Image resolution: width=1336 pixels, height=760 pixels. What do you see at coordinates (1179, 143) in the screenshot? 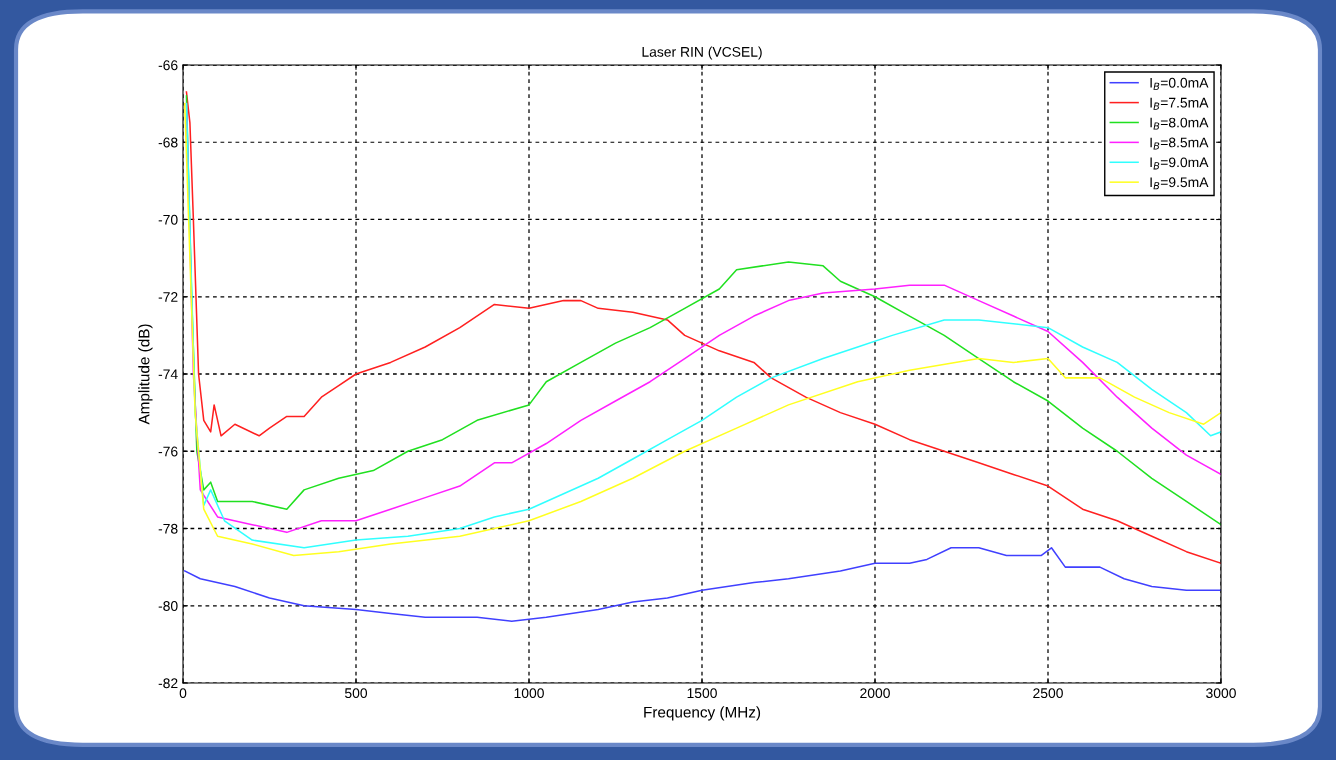
I see `legend-label: I$_{B}$=8.5mA` at bounding box center [1179, 143].